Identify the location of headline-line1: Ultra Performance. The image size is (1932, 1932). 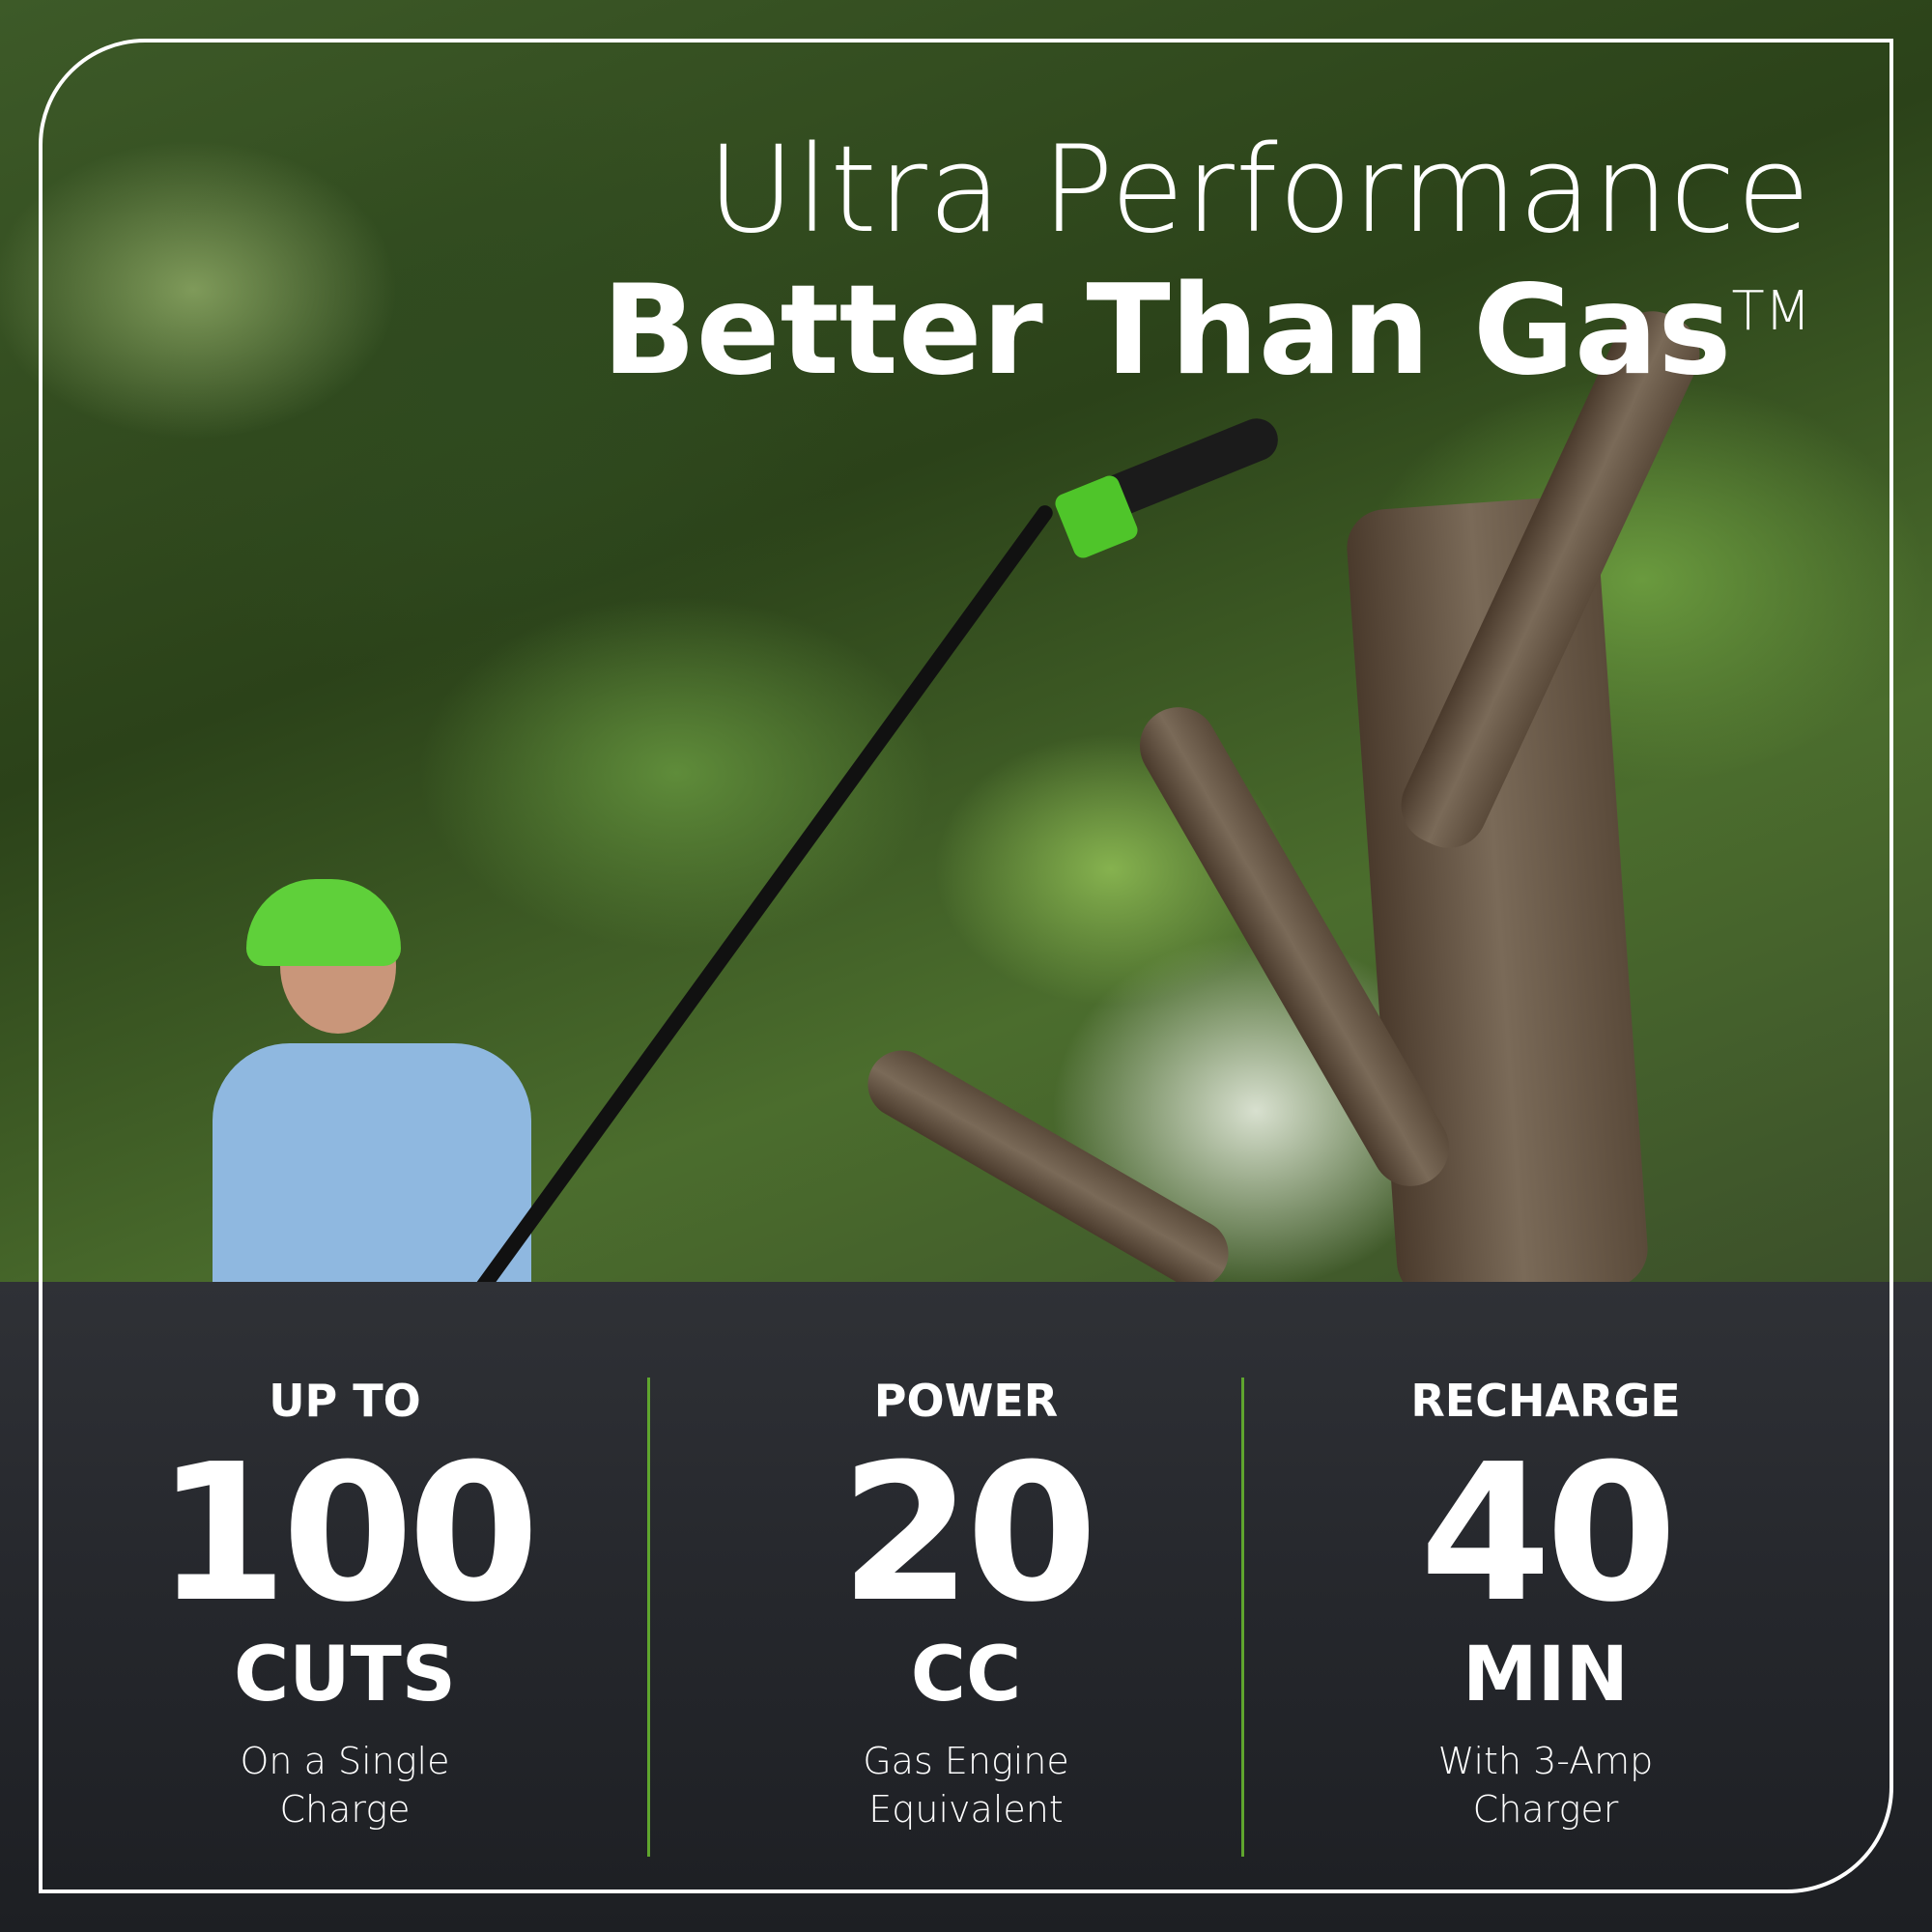
(1259, 190).